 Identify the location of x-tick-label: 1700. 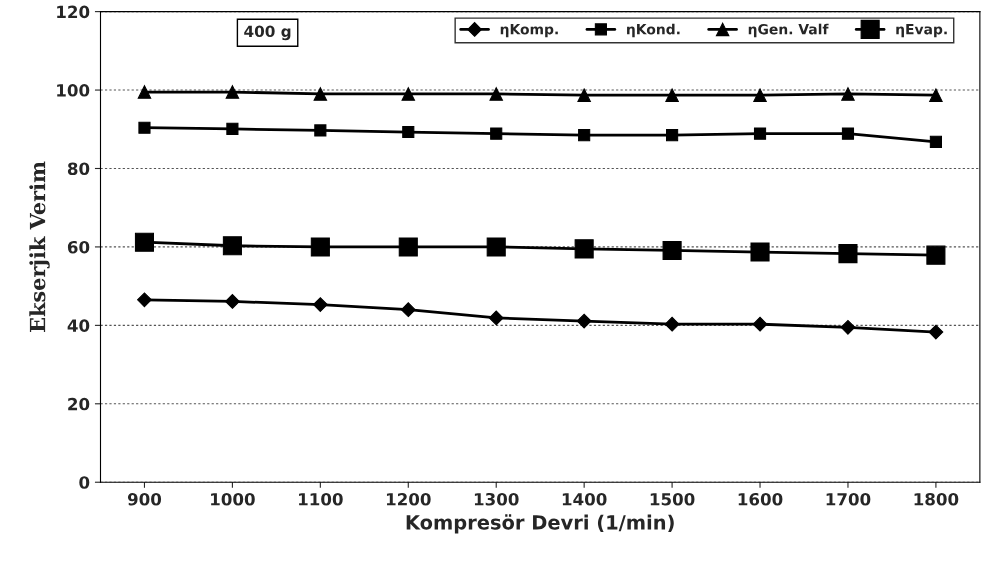
(848, 499).